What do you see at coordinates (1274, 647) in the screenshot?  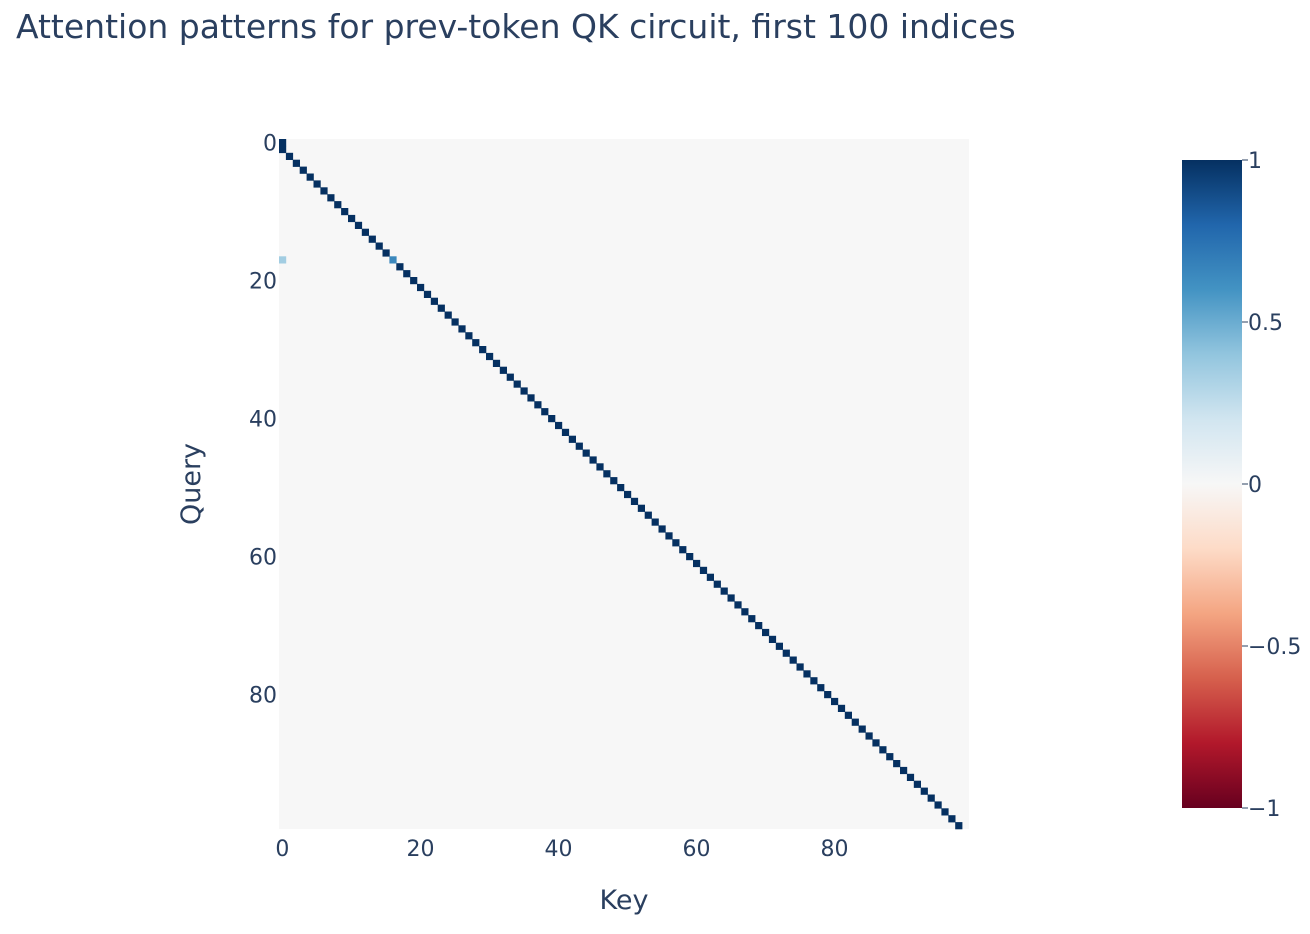 I see `colorbar-tick-label: −0.5` at bounding box center [1274, 647].